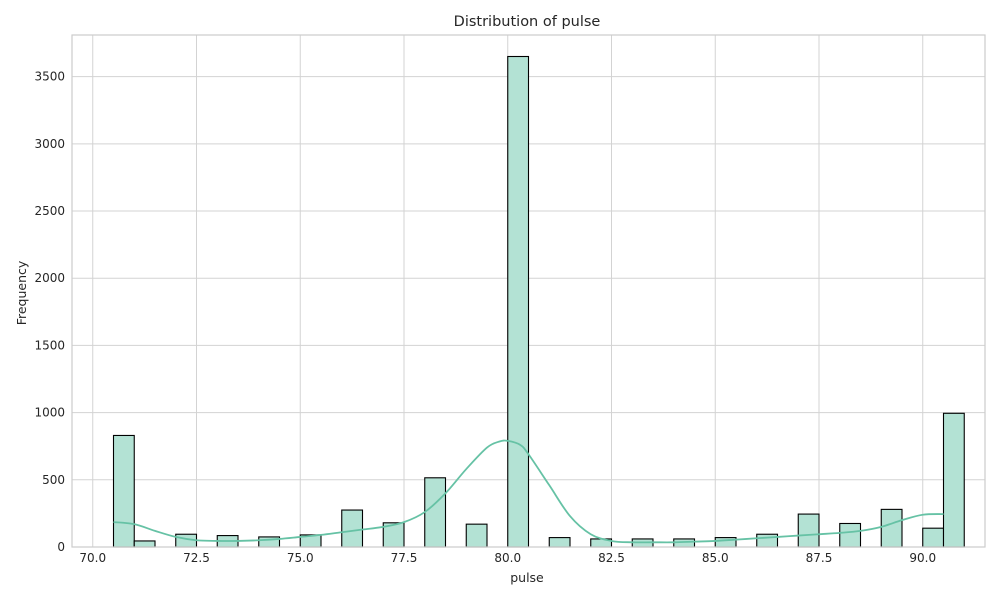  What do you see at coordinates (611, 558) in the screenshot?
I see `x-tick-label: 82.5` at bounding box center [611, 558].